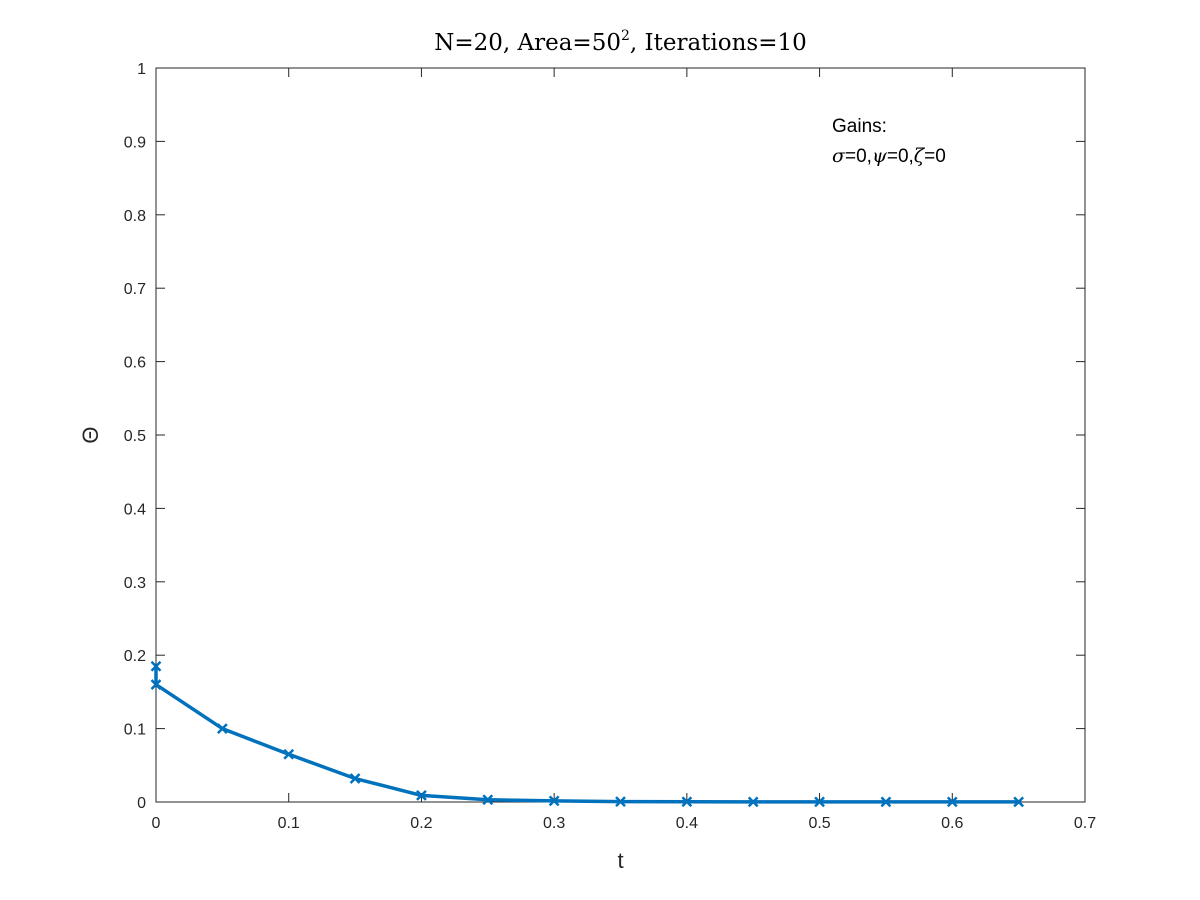  What do you see at coordinates (135, 583) in the screenshot?
I see `y-tick-label: 0.3` at bounding box center [135, 583].